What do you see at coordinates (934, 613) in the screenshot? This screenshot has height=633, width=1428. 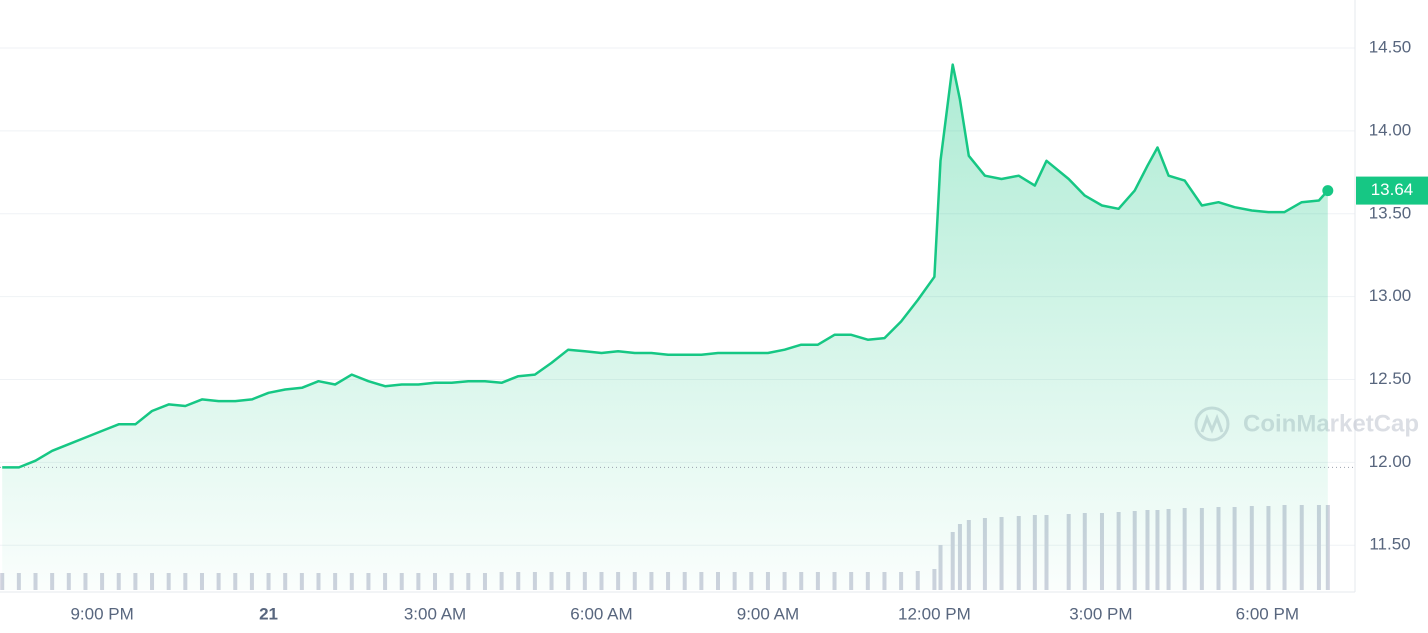 I see `x-tick-label: 12:00 PM` at bounding box center [934, 613].